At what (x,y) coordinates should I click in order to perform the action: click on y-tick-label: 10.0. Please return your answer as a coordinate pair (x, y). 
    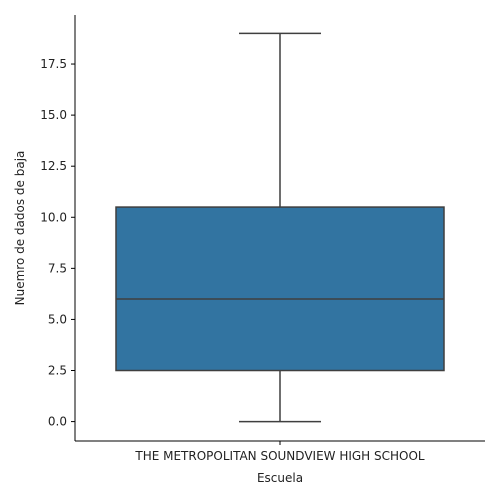
    Looking at the image, I should click on (53, 217).